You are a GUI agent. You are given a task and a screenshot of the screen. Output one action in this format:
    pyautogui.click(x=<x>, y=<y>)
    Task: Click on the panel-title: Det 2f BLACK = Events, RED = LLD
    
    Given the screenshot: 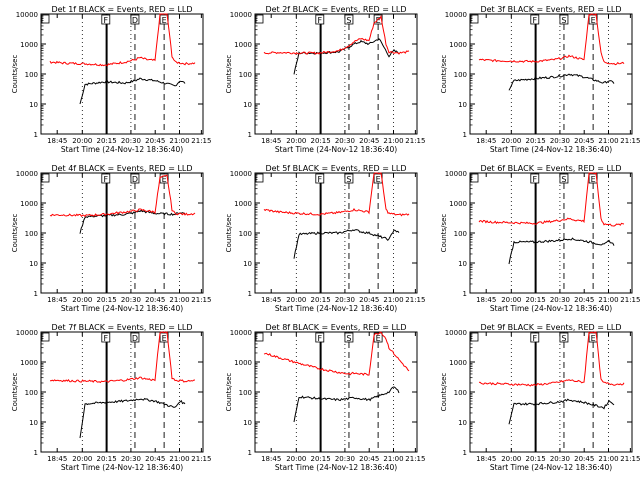 What is the action you would take?
    pyautogui.click(x=335, y=9)
    